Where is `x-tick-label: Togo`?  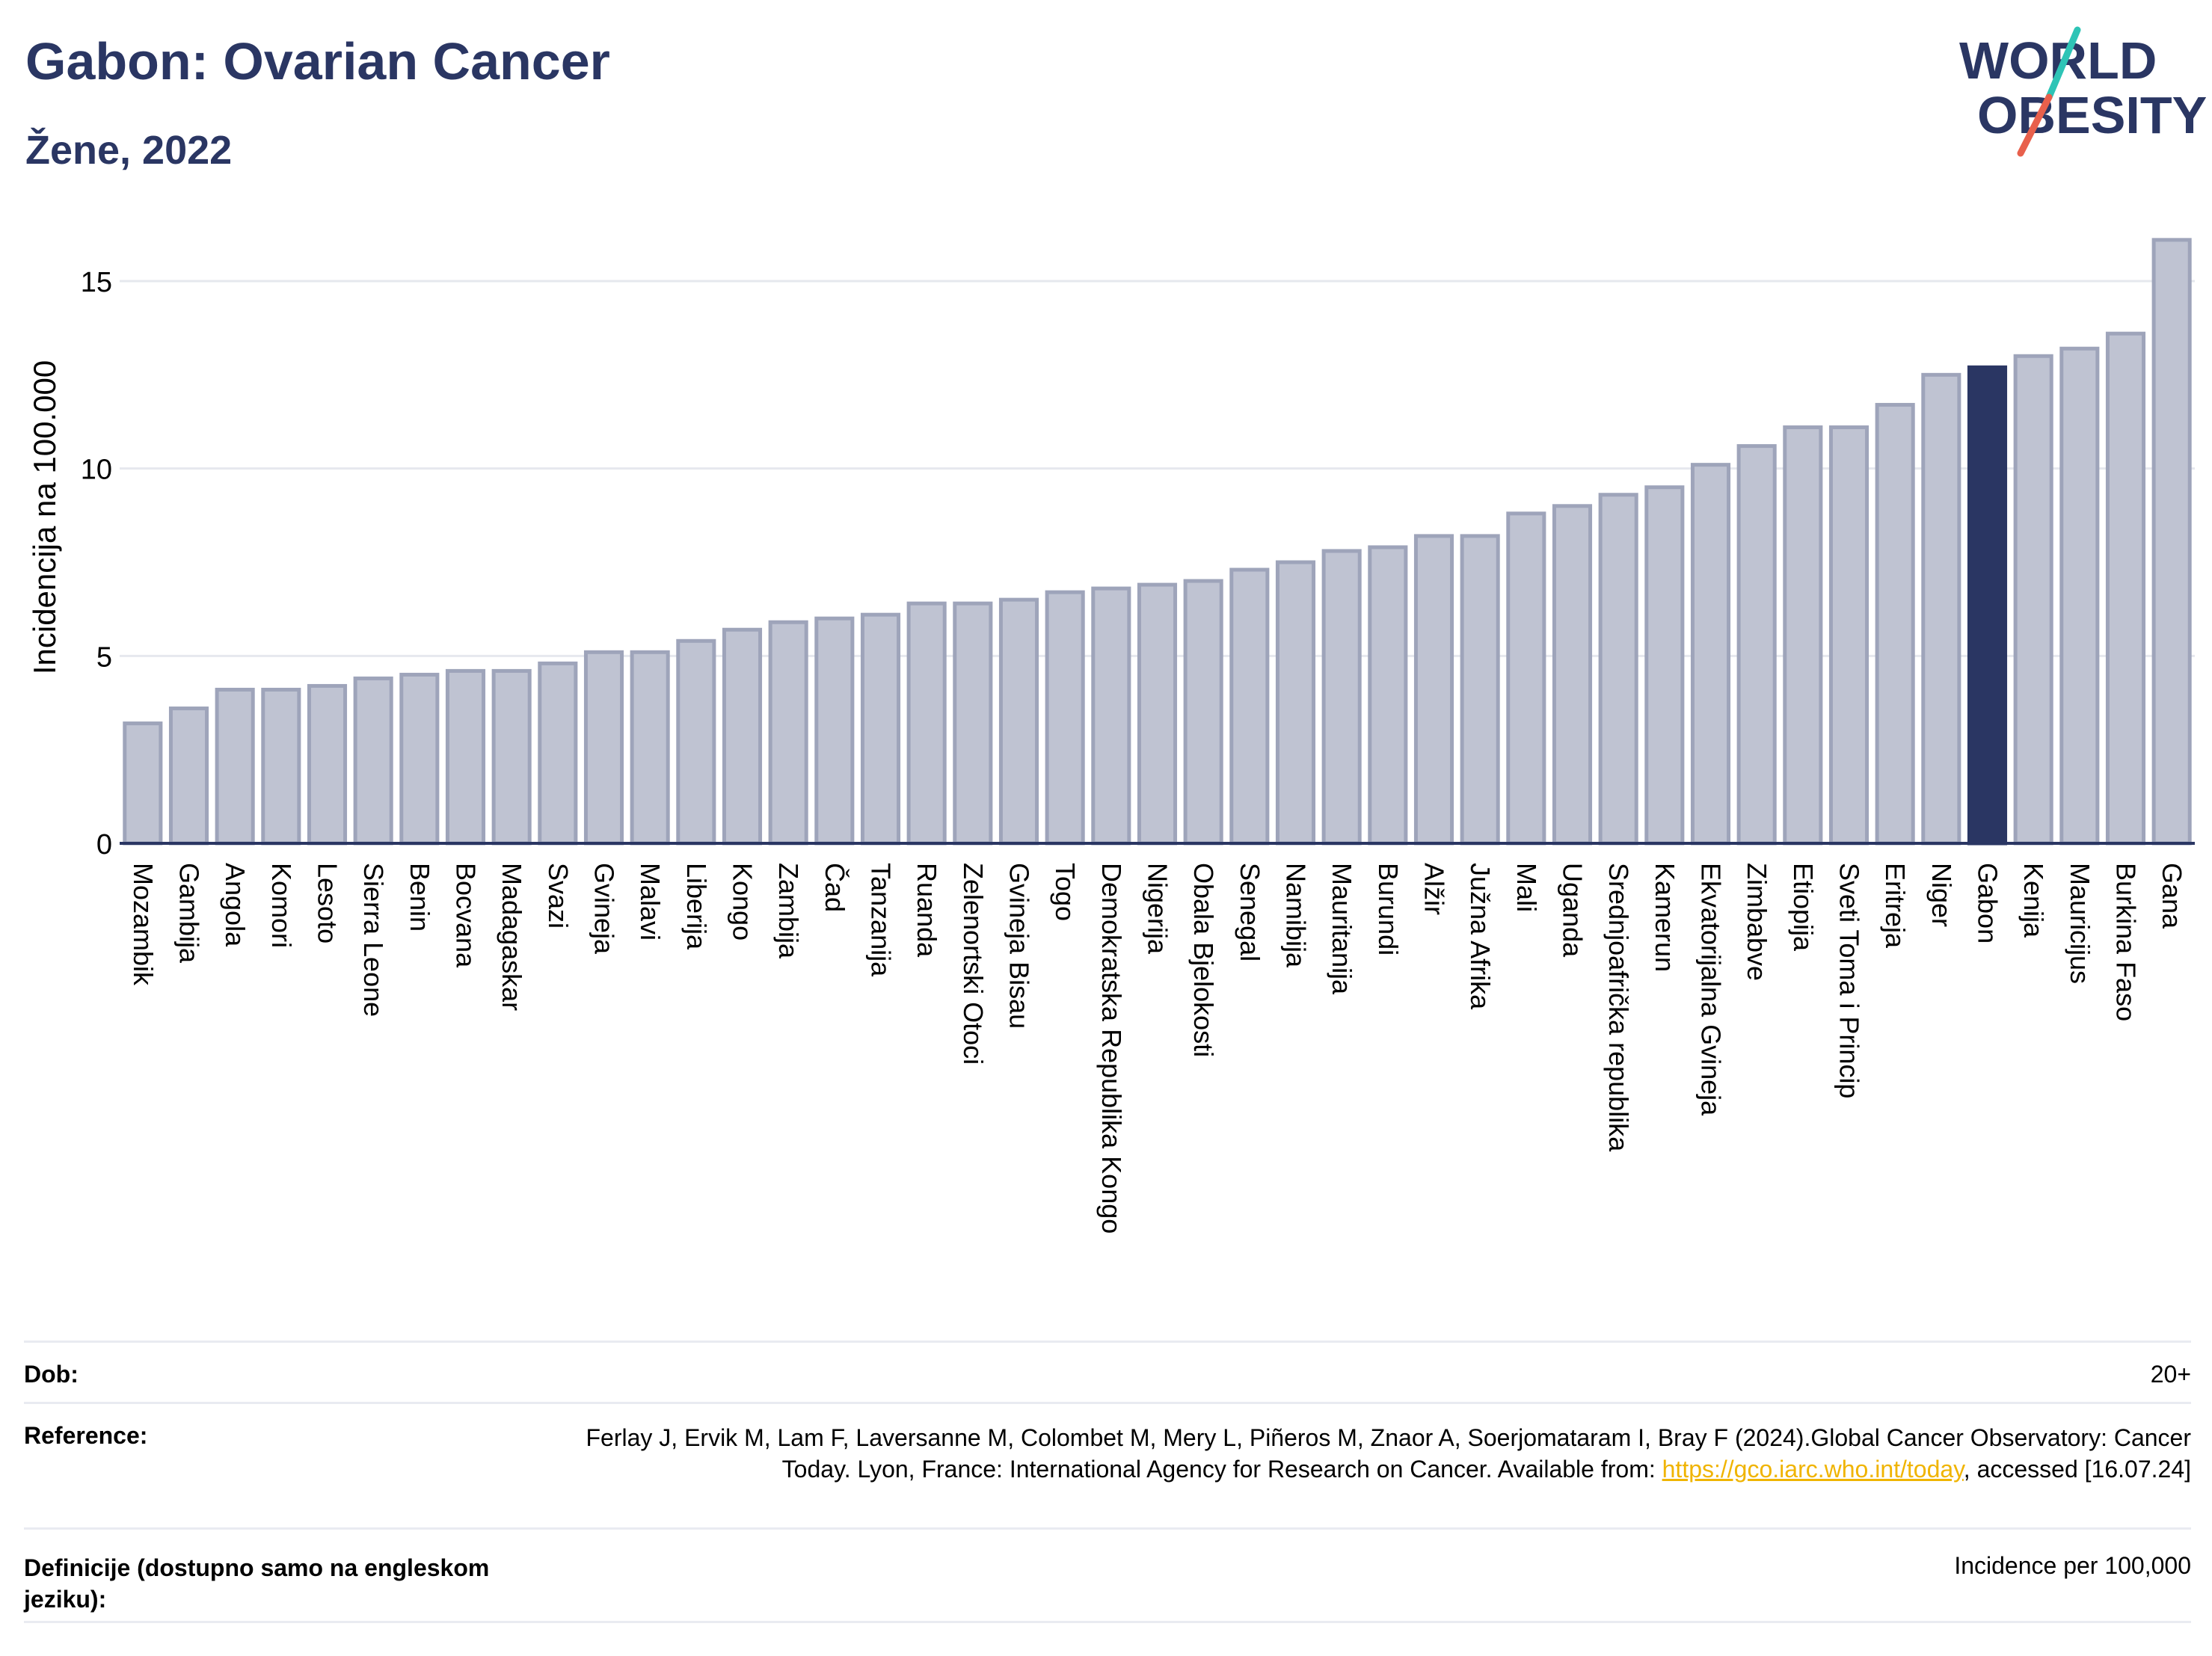 x-tick-label: Togo is located at coordinates (1065, 892).